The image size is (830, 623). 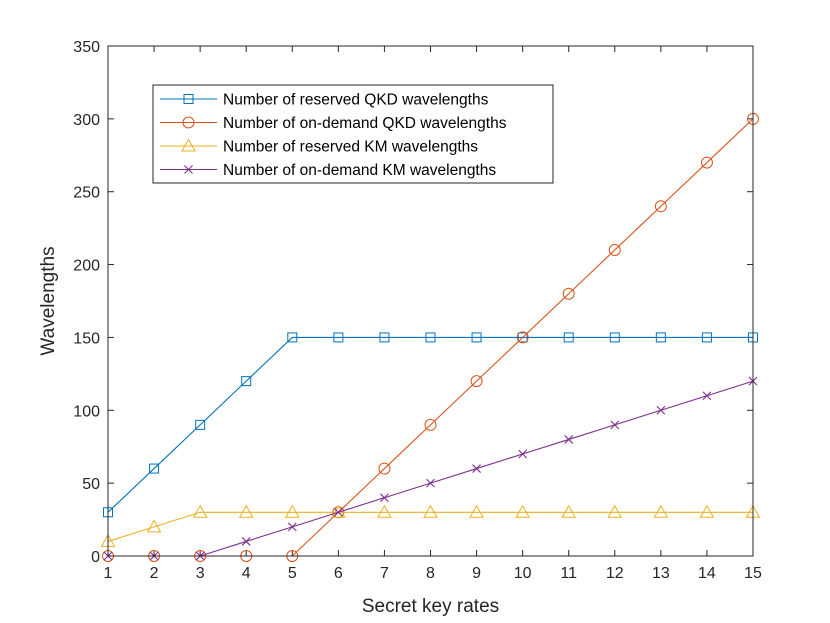 I want to click on y-tick-label: 50, so click(x=91, y=484).